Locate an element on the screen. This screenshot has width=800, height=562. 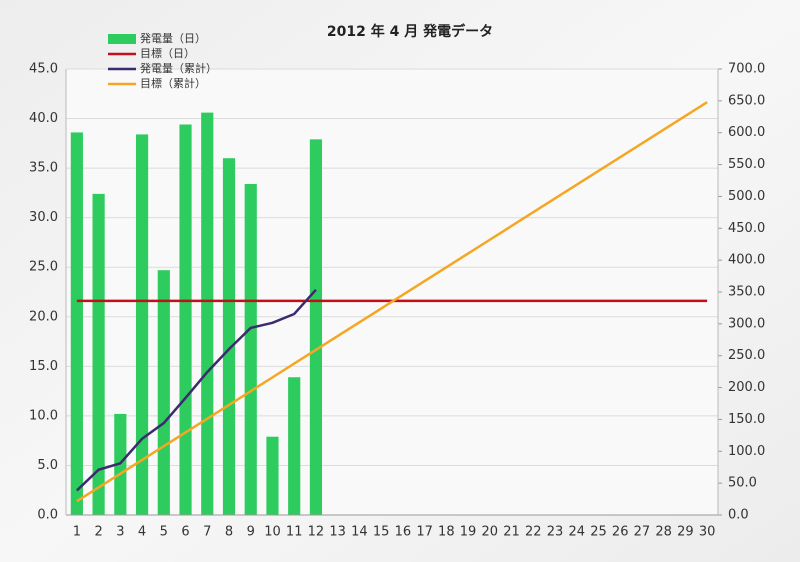
x-tick-label: 15 is located at coordinates (381, 532).